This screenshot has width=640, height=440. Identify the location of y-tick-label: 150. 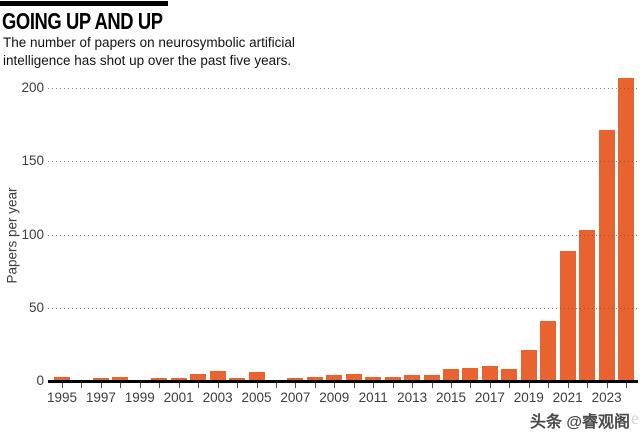
(32, 161).